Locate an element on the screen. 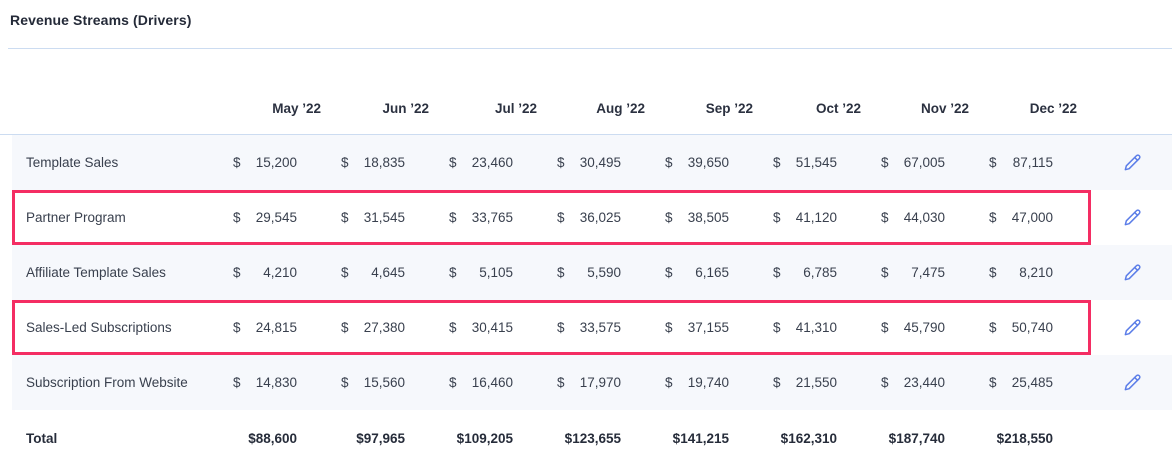 The width and height of the screenshot is (1172, 467). total-value-cell: $123,655 is located at coordinates (605, 438).